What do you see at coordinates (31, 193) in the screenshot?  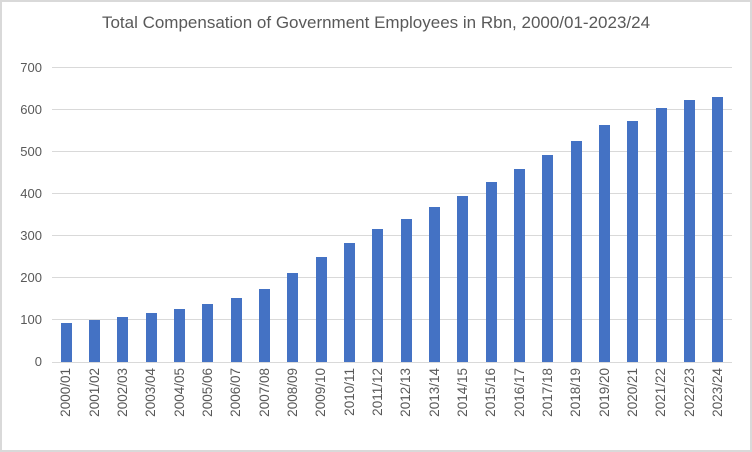 I see `y-axis-tick-label: 400` at bounding box center [31, 193].